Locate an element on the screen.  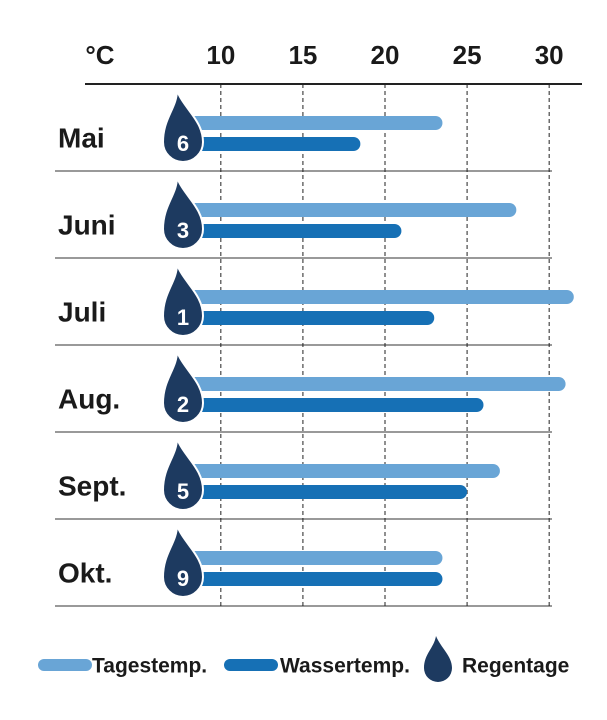
x-tick-label: 10 is located at coordinates (220, 55).